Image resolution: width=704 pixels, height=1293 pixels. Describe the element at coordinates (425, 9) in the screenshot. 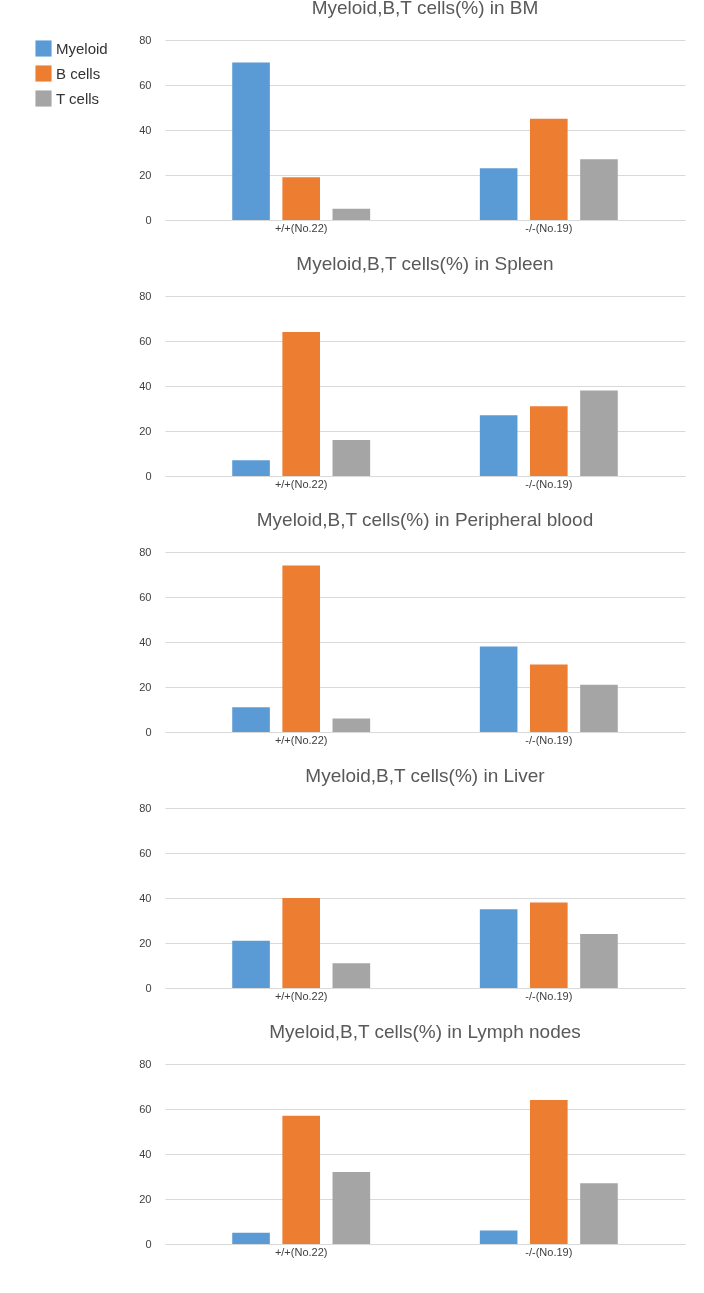

I see `chart-title: Myeloid,B,T cells(%) in BM` at that location.